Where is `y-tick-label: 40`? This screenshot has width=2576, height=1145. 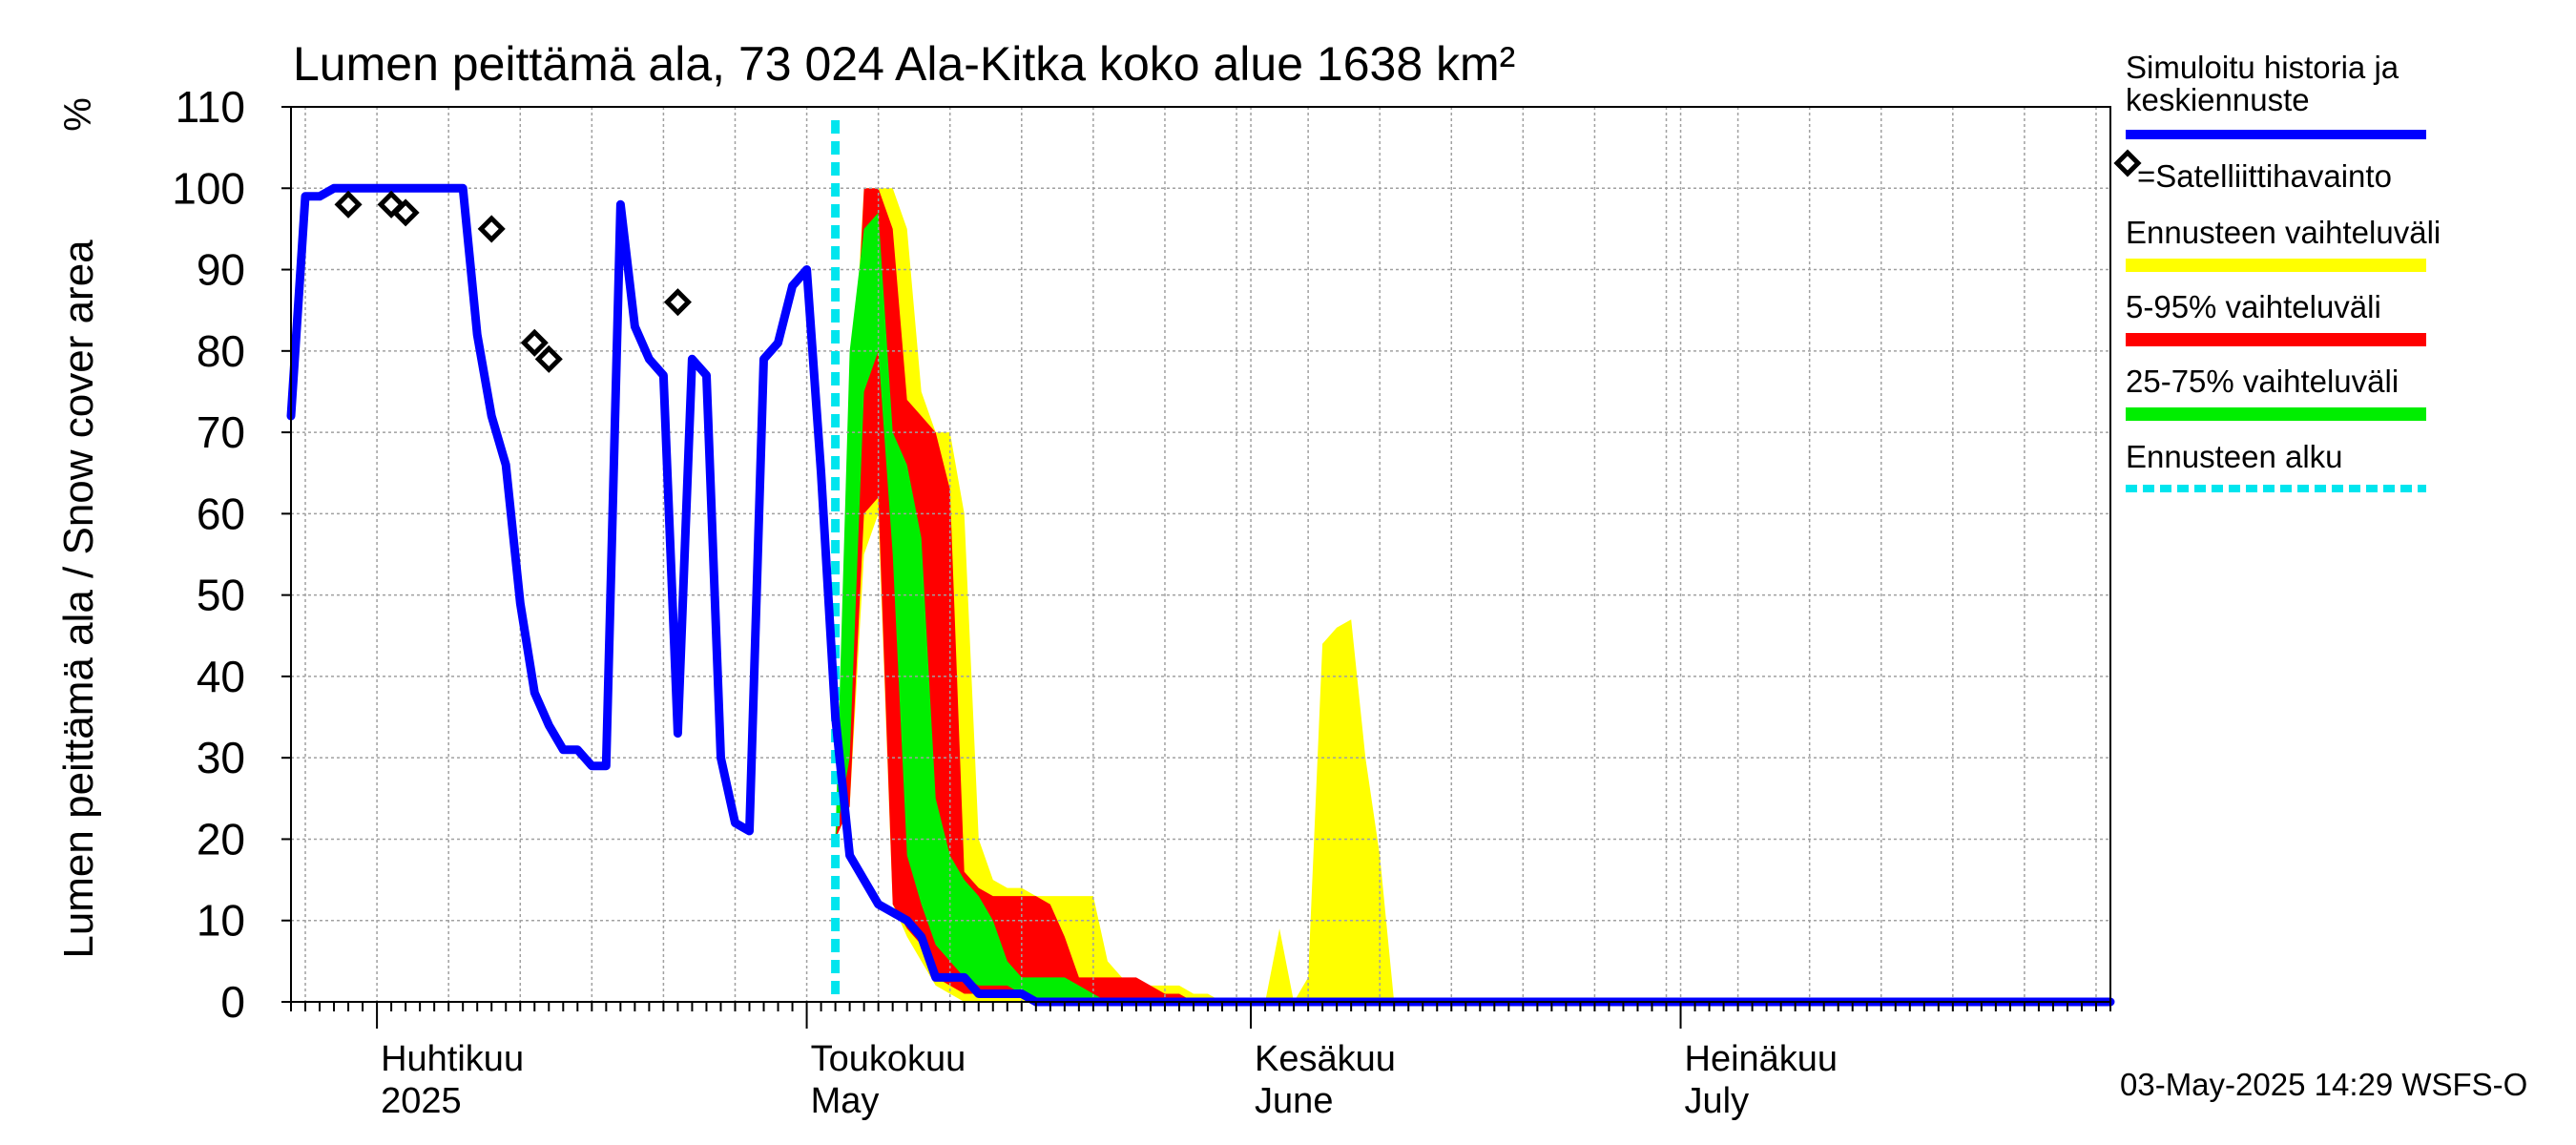
y-tick-label: 40 is located at coordinates (221, 676).